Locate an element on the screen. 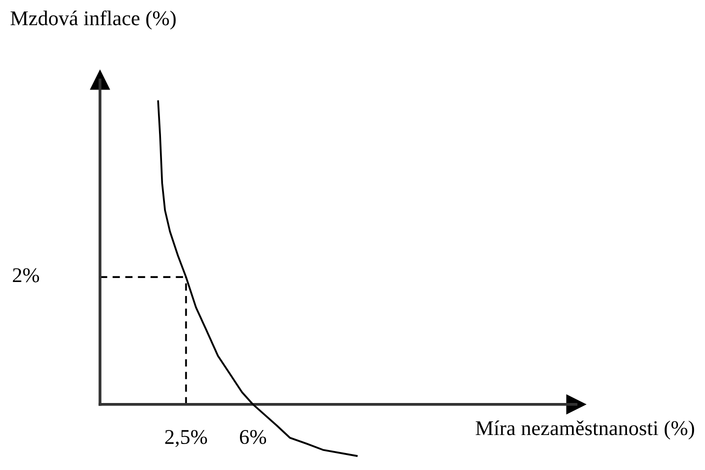  x-axis-title: Míra nezaměstnanosti (%) is located at coordinates (585, 430).